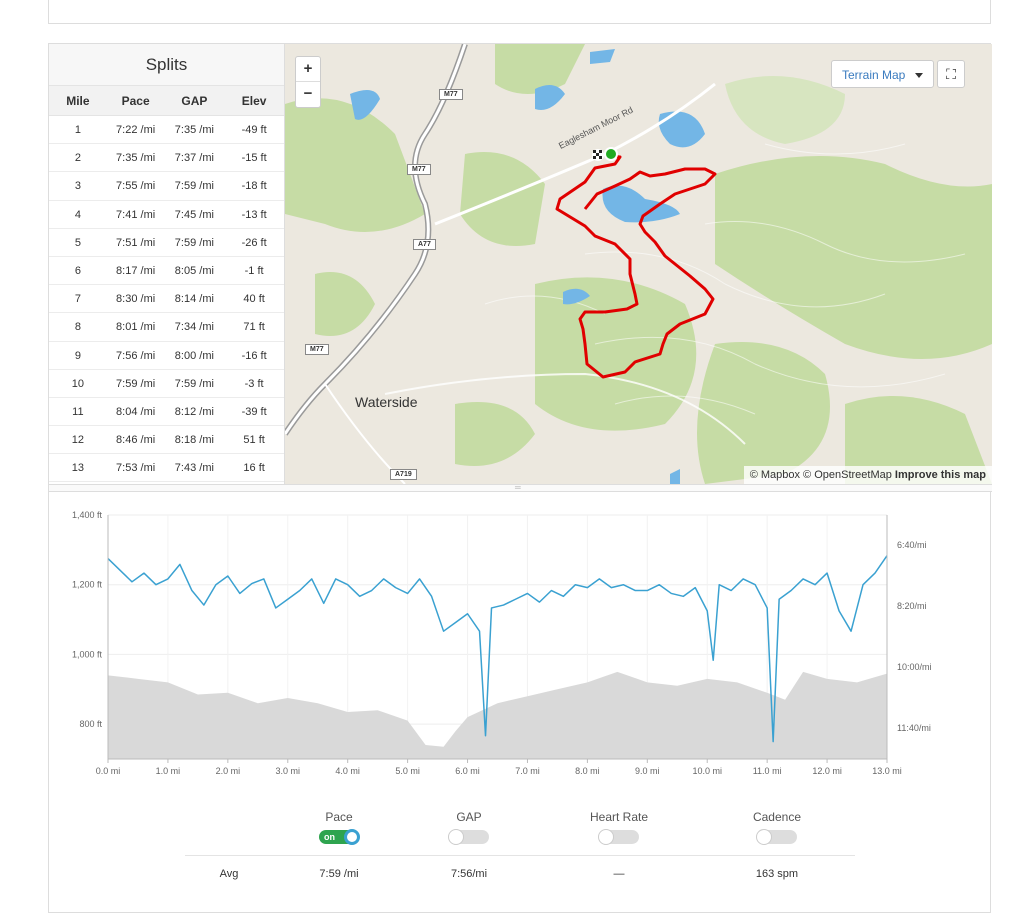  I want to click on road-shield-m77-low: M77, so click(317, 349).